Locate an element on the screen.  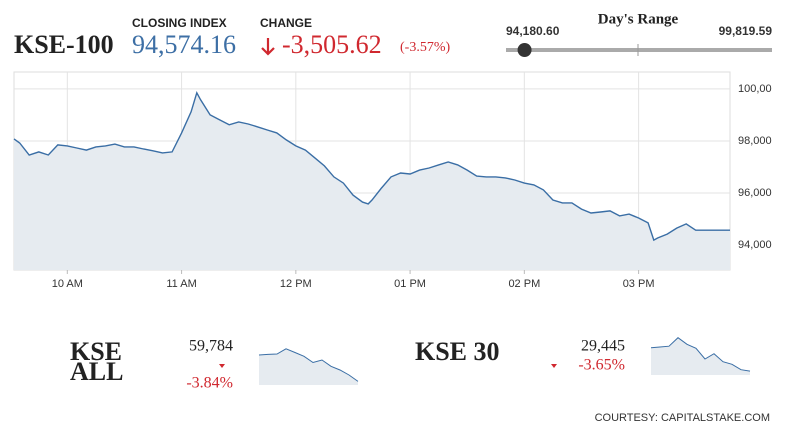
x-tick-label: 03 PM is located at coordinates (639, 284).